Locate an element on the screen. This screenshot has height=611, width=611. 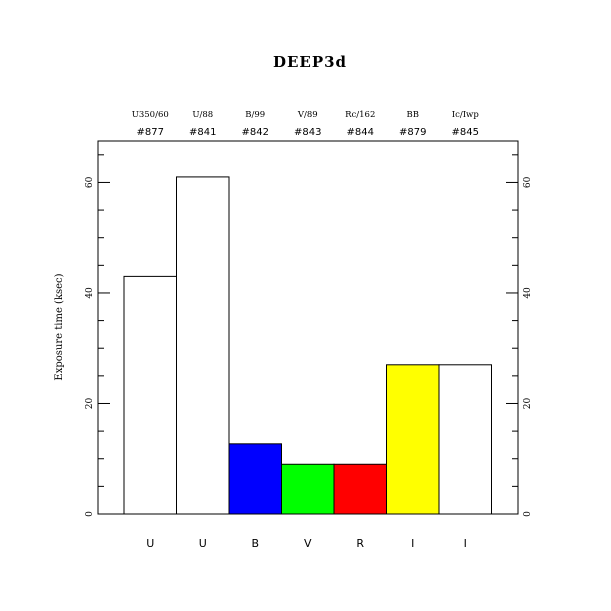
y-tick-label-right-1: 20 is located at coordinates (528, 403).